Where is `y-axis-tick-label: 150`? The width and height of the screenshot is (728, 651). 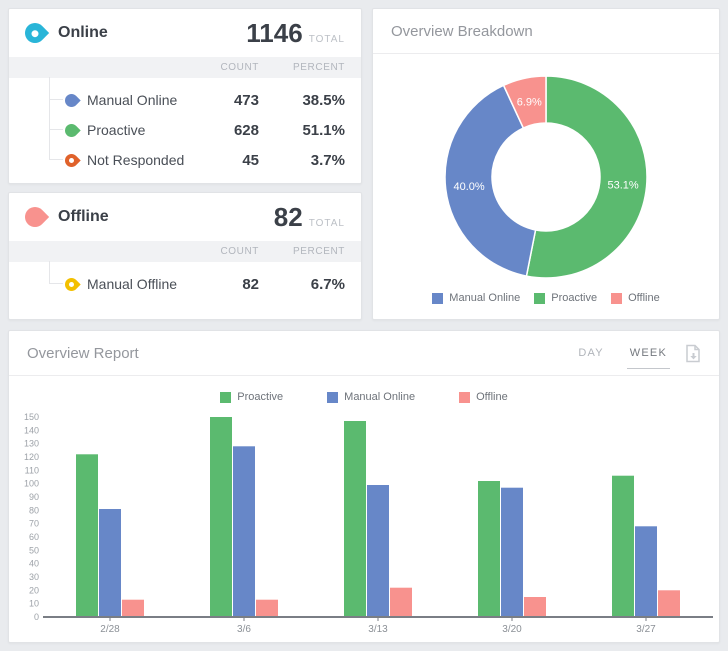 y-axis-tick-label: 150 is located at coordinates (31, 417).